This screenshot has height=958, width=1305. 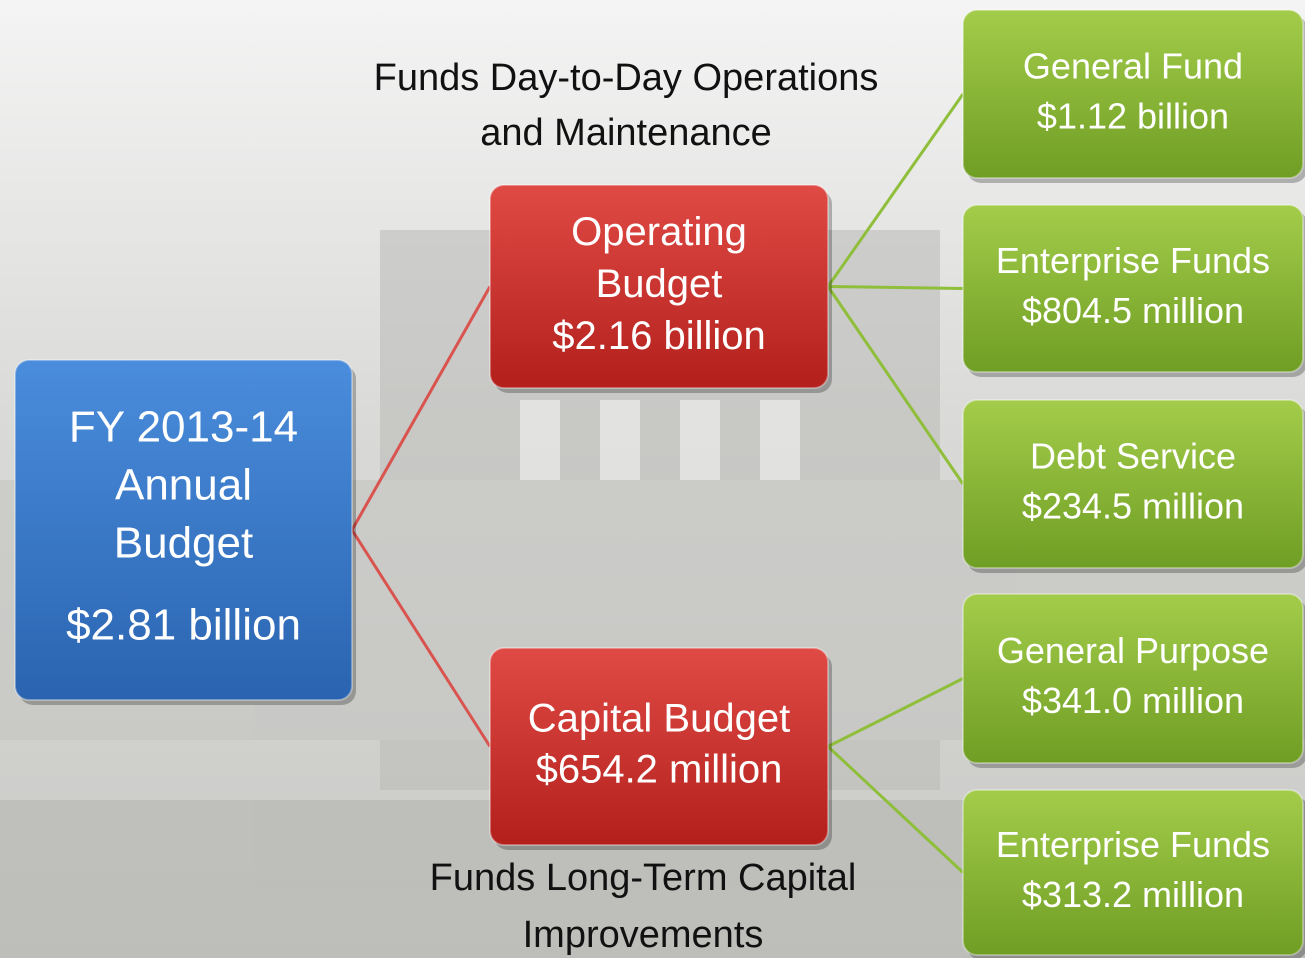 I want to click on node-label: Debt Service, so click(x=1133, y=456).